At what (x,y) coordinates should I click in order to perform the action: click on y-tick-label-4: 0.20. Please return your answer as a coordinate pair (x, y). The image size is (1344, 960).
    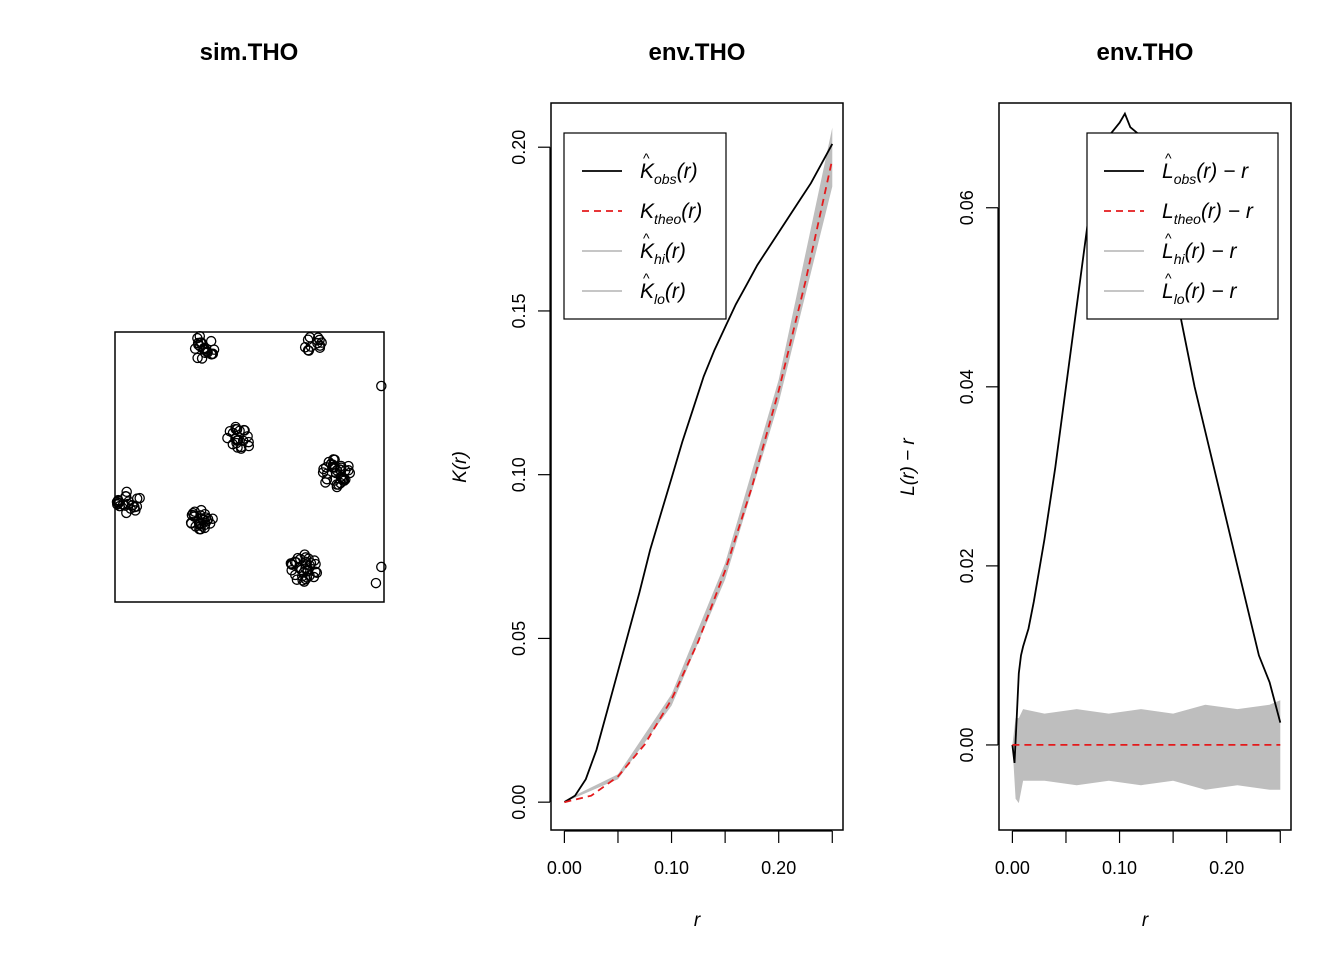
    Looking at the image, I should click on (519, 147).